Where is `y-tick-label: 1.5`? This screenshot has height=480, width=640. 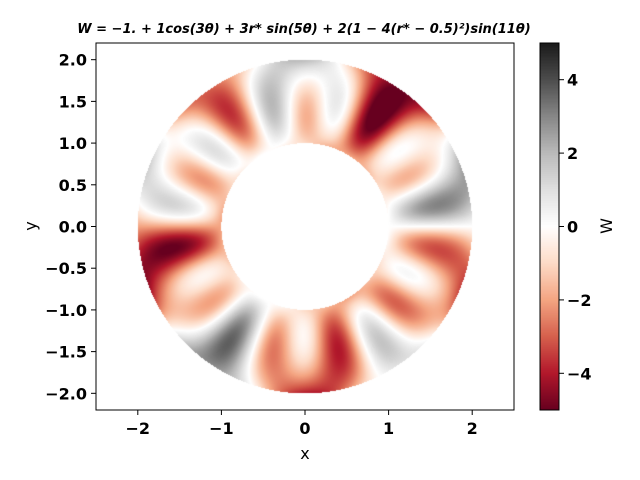
y-tick-label: 1.5 is located at coordinates (73, 101).